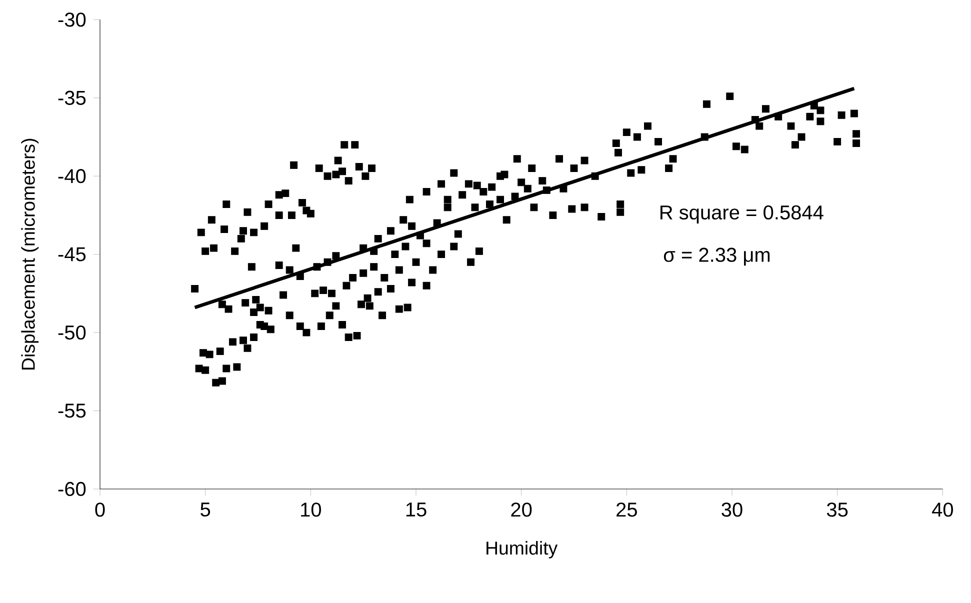  Describe the element at coordinates (72, 489) in the screenshot. I see `y-tick-label: -60` at that location.